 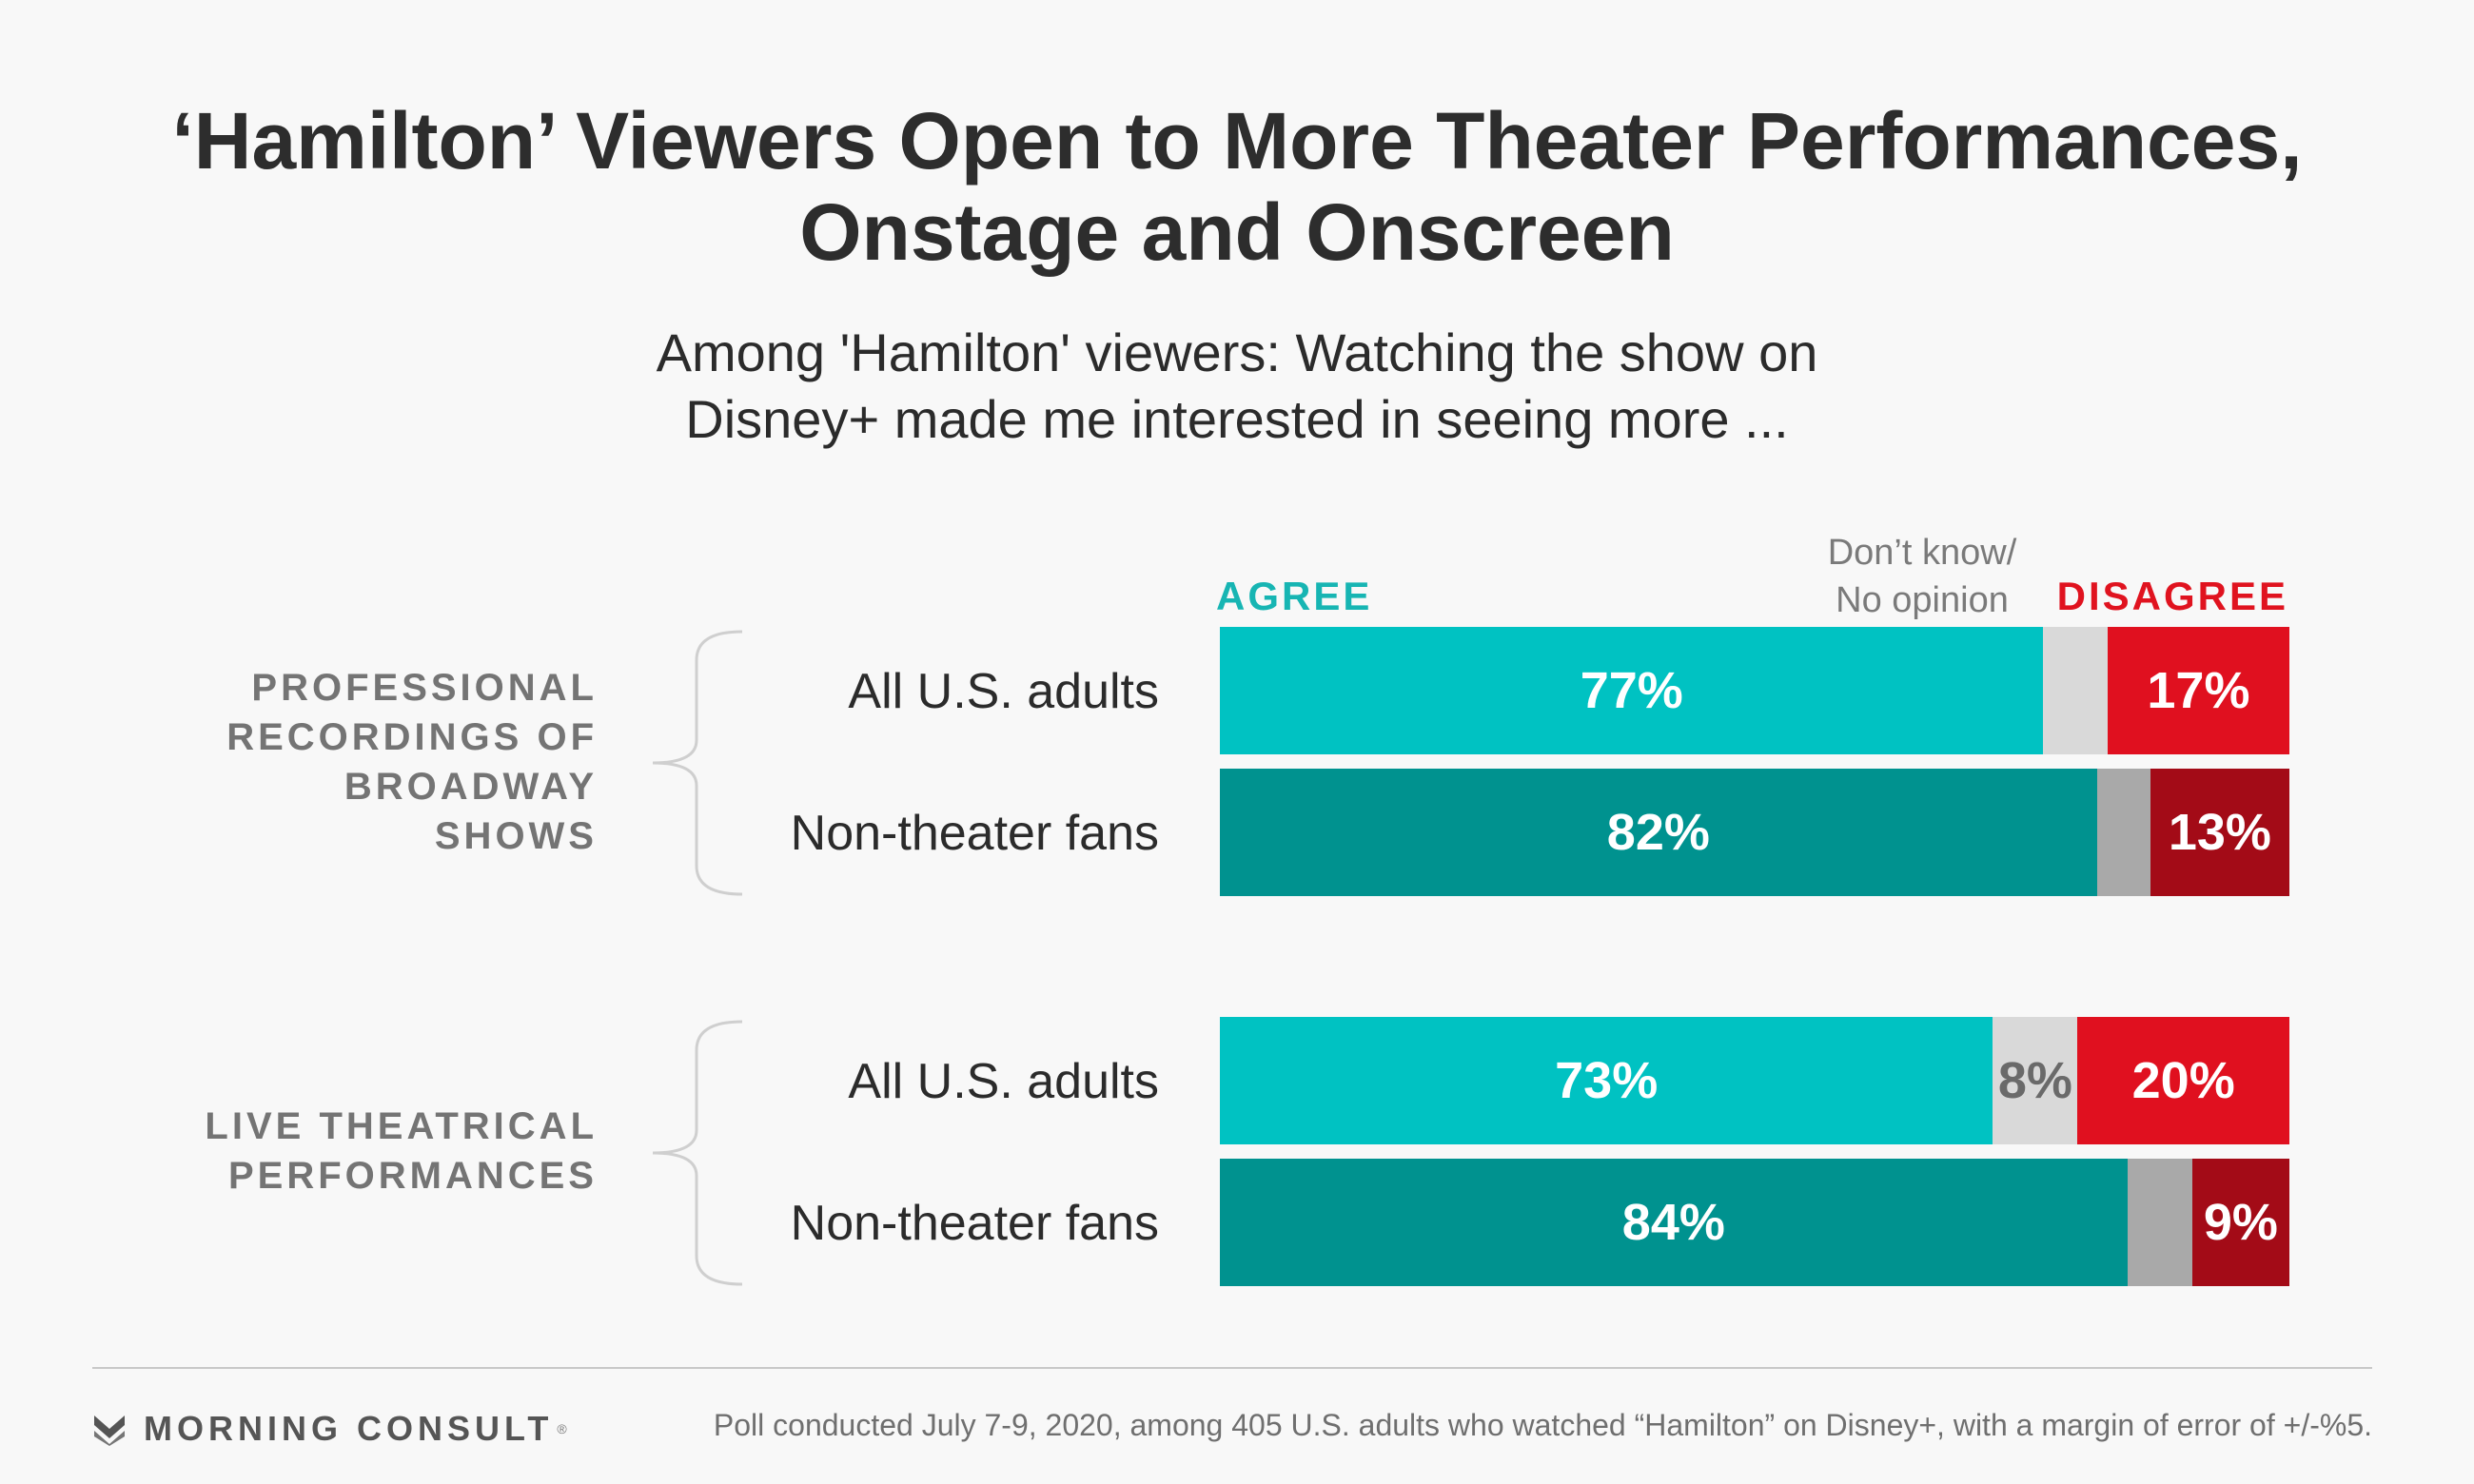 I want to click on stacked-bar: 82% 13%, so click(x=1755, y=832).